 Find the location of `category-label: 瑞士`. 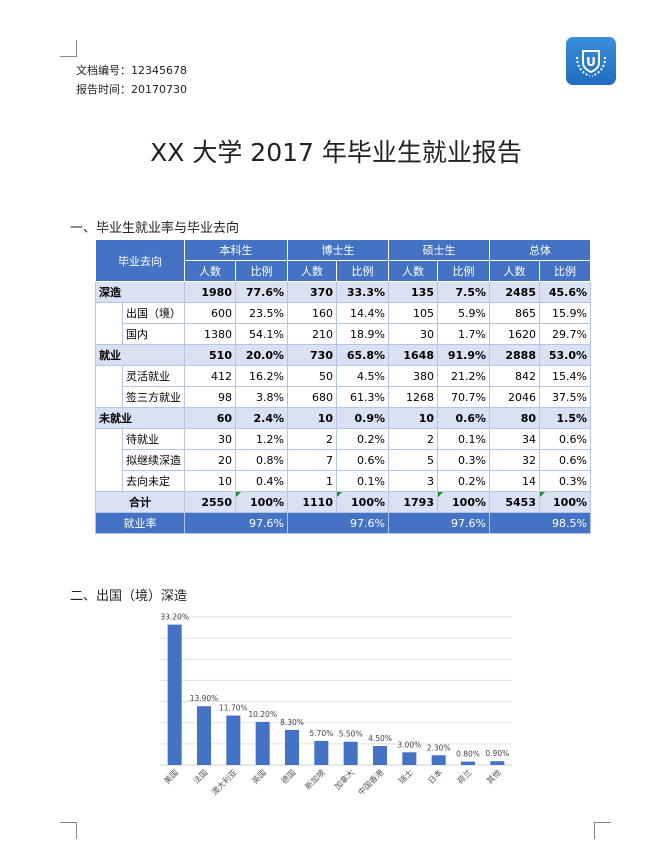

category-label: 瑞士 is located at coordinates (405, 776).